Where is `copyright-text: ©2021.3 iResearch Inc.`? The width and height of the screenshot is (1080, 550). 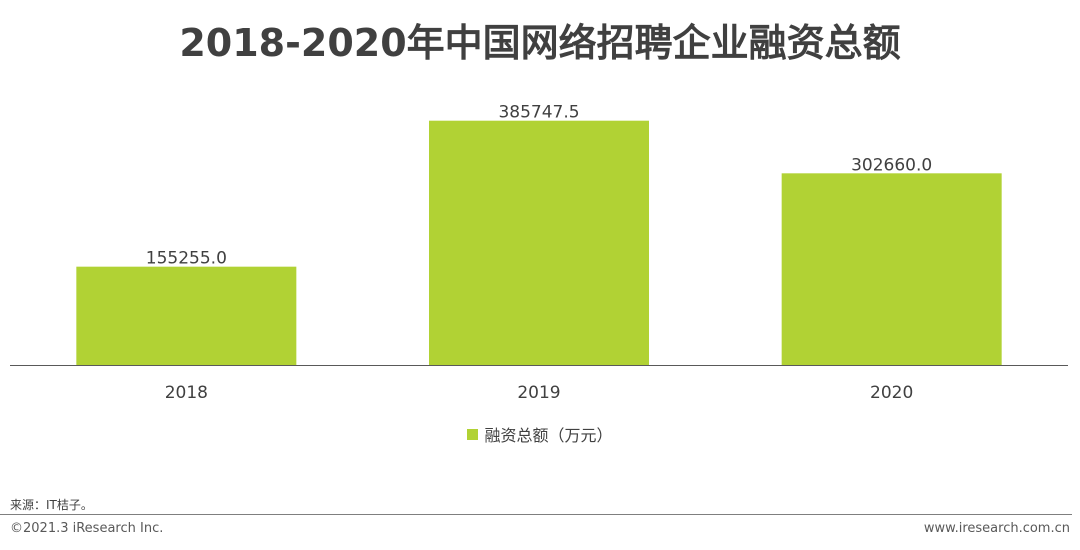 copyright-text: ©2021.3 iResearch Inc. is located at coordinates (87, 528).